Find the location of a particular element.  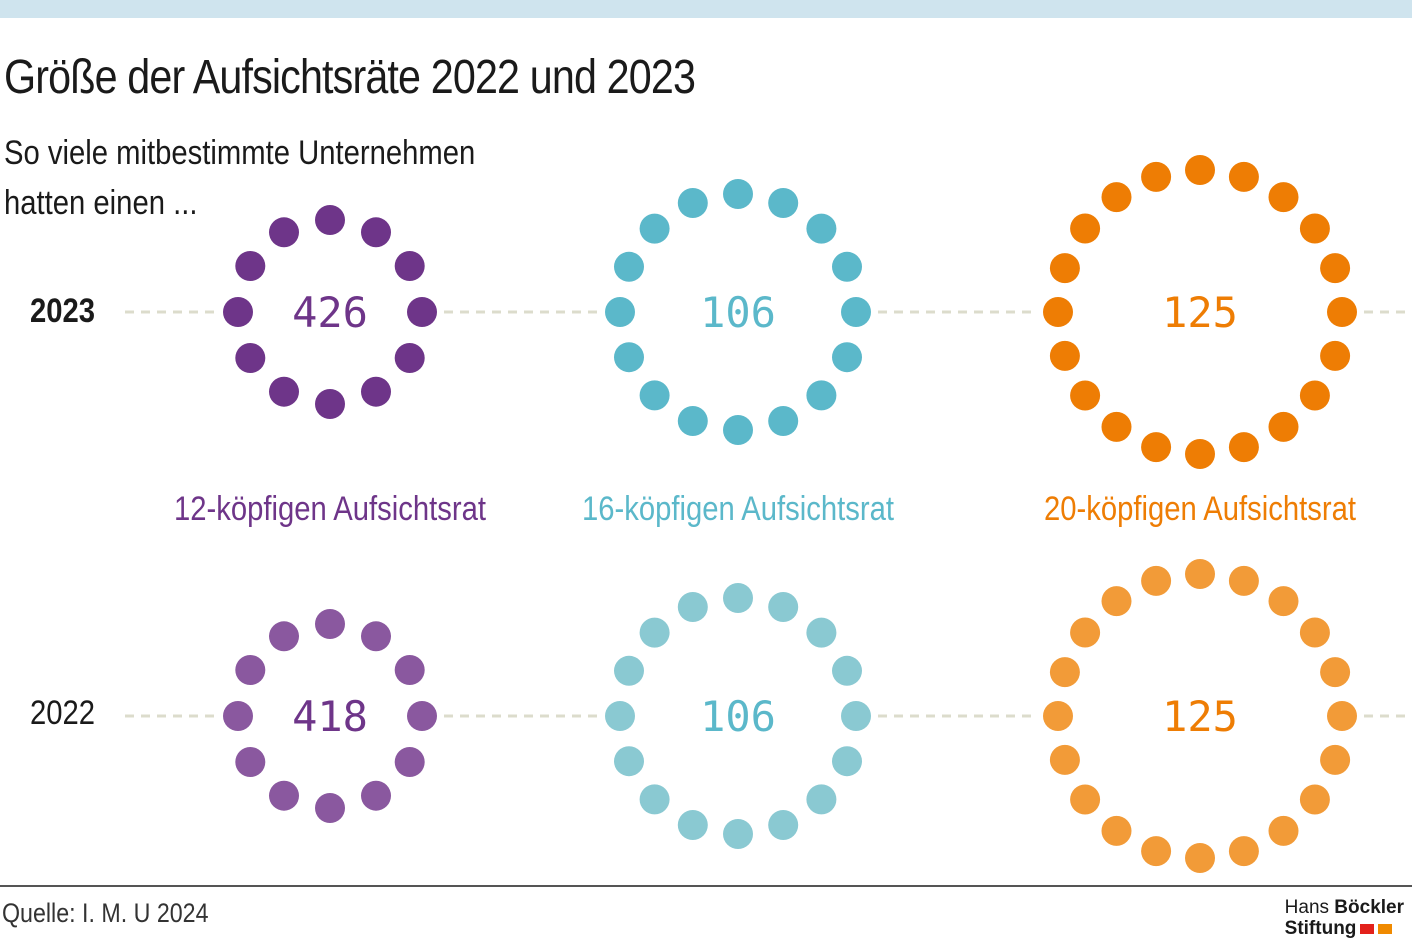

hans-boeckler-logo: Hans Böckler Stiftung is located at coordinates (1344, 918).